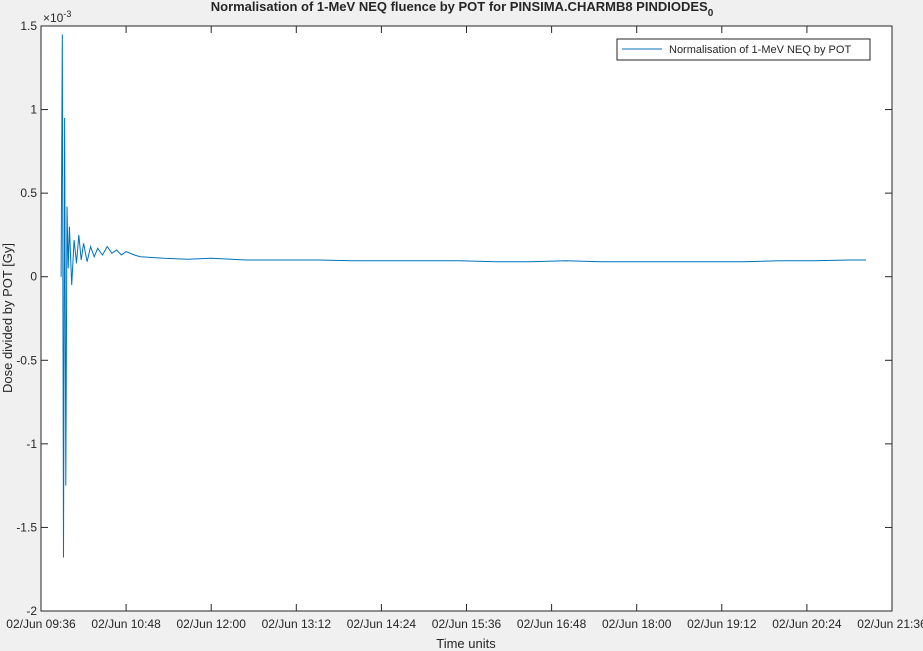 The height and width of the screenshot is (651, 923). What do you see at coordinates (28, 193) in the screenshot?
I see `y-tick-label: 0.5` at bounding box center [28, 193].